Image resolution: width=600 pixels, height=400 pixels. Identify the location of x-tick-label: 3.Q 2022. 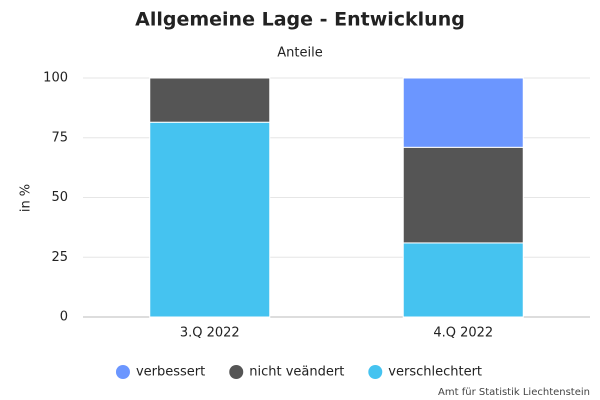
(210, 333).